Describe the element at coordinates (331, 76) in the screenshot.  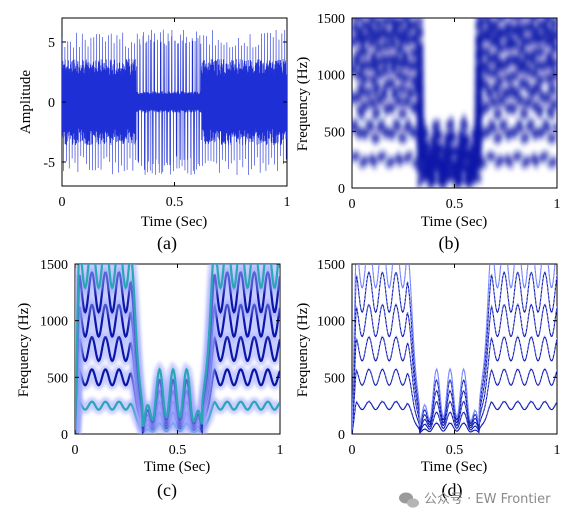
I see `y-tick-label-b: 1000` at that location.